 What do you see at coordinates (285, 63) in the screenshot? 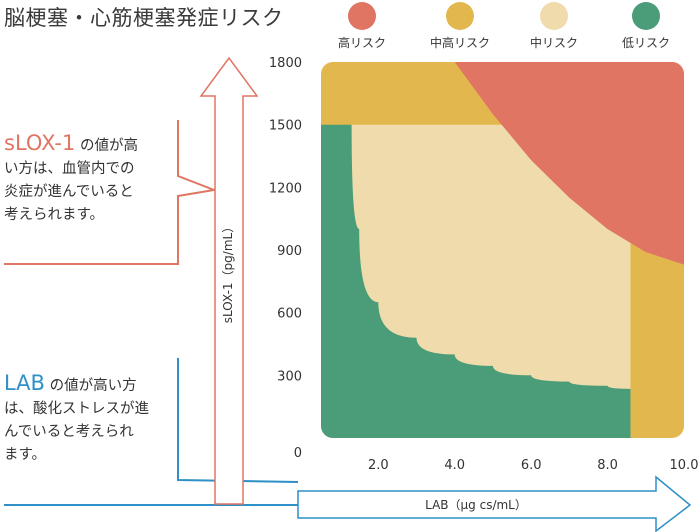
I see `y-tick-label: 1800` at bounding box center [285, 63].